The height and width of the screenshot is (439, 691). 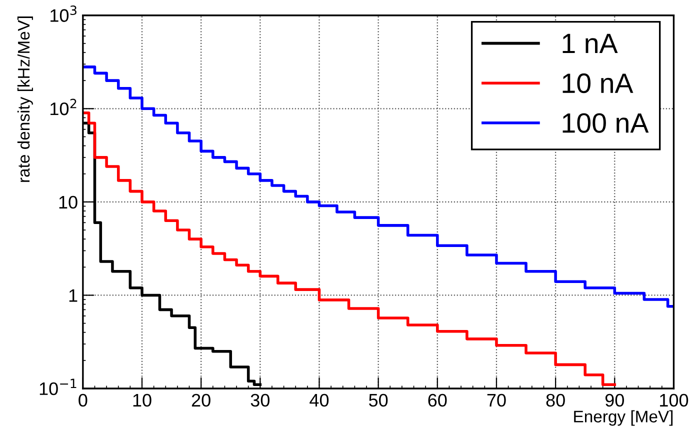 What do you see at coordinates (58, 387) in the screenshot?
I see `y-tick-label: 10$^{−1}$` at bounding box center [58, 387].